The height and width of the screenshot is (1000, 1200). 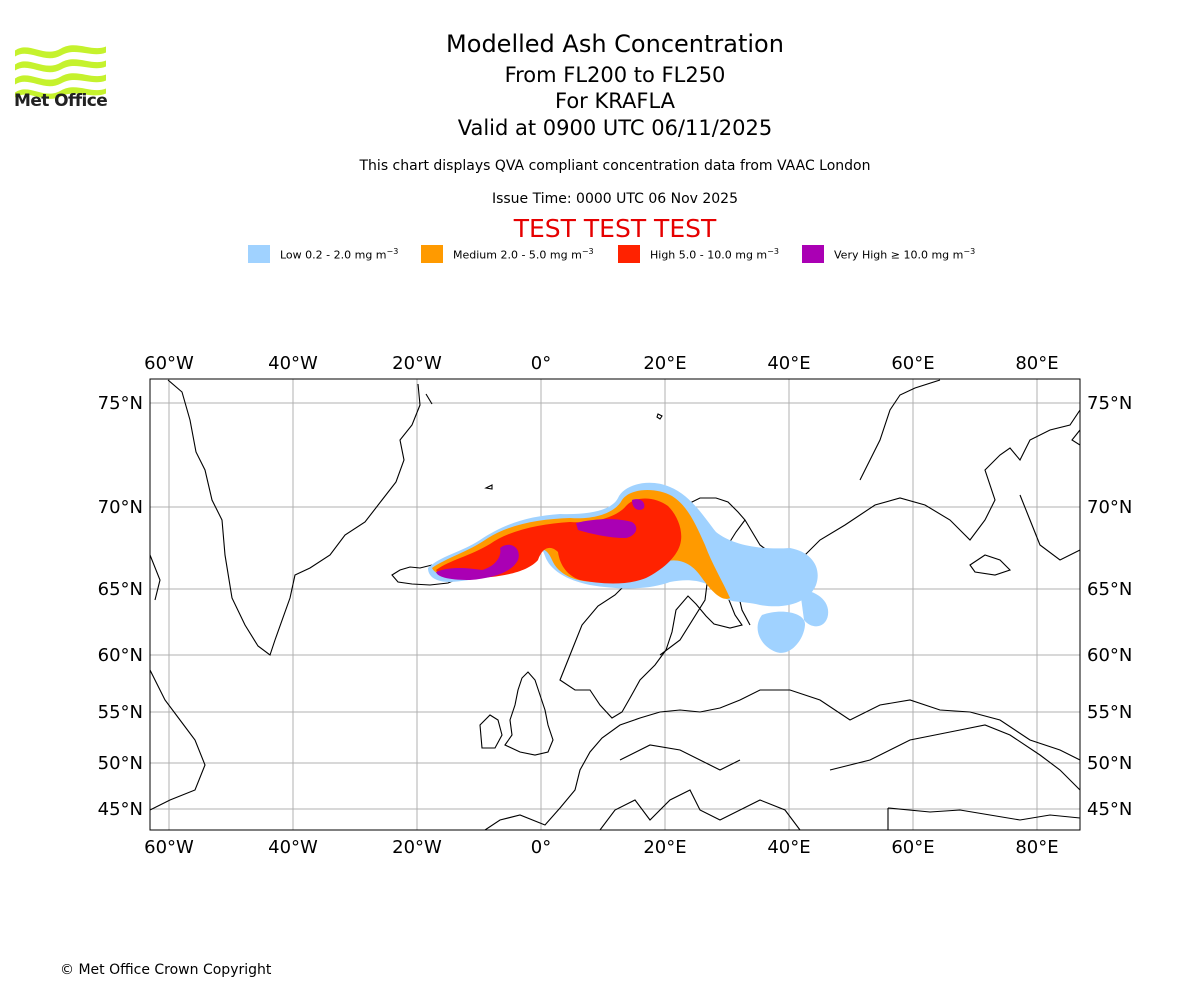 What do you see at coordinates (615, 101) in the screenshot?
I see `volcano-name: For KRAFLA` at bounding box center [615, 101].